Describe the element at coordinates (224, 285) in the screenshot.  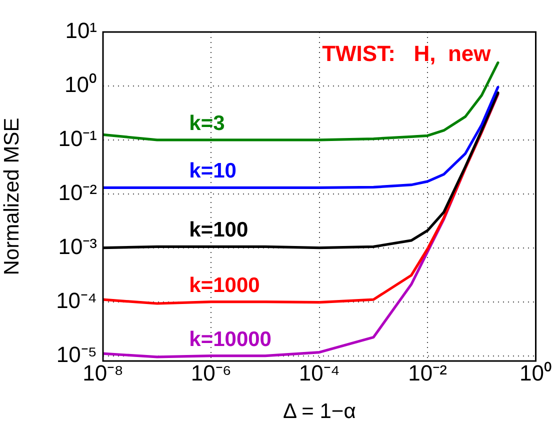
I see `series-label: k=1000` at that location.